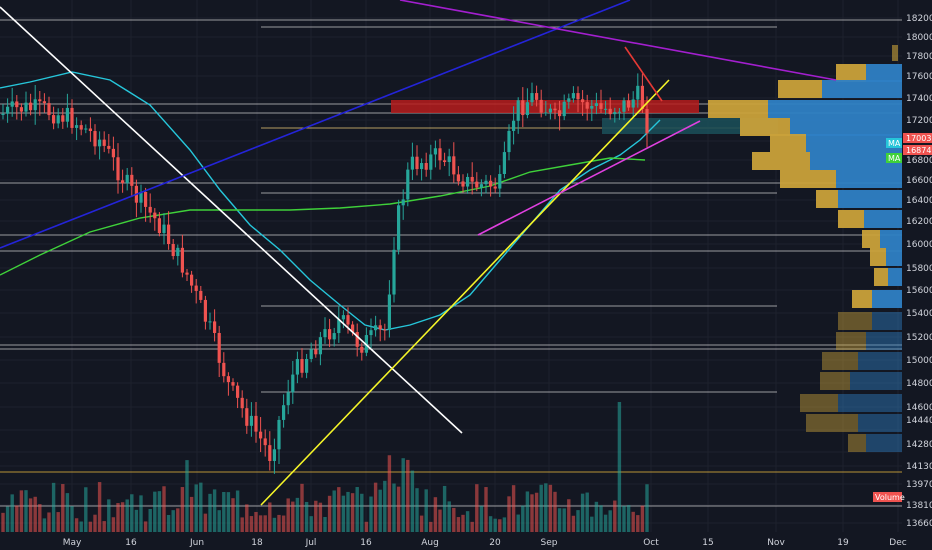  What do you see at coordinates (897, 543) in the screenshot?
I see `time-axis-label: Dec` at bounding box center [897, 543].